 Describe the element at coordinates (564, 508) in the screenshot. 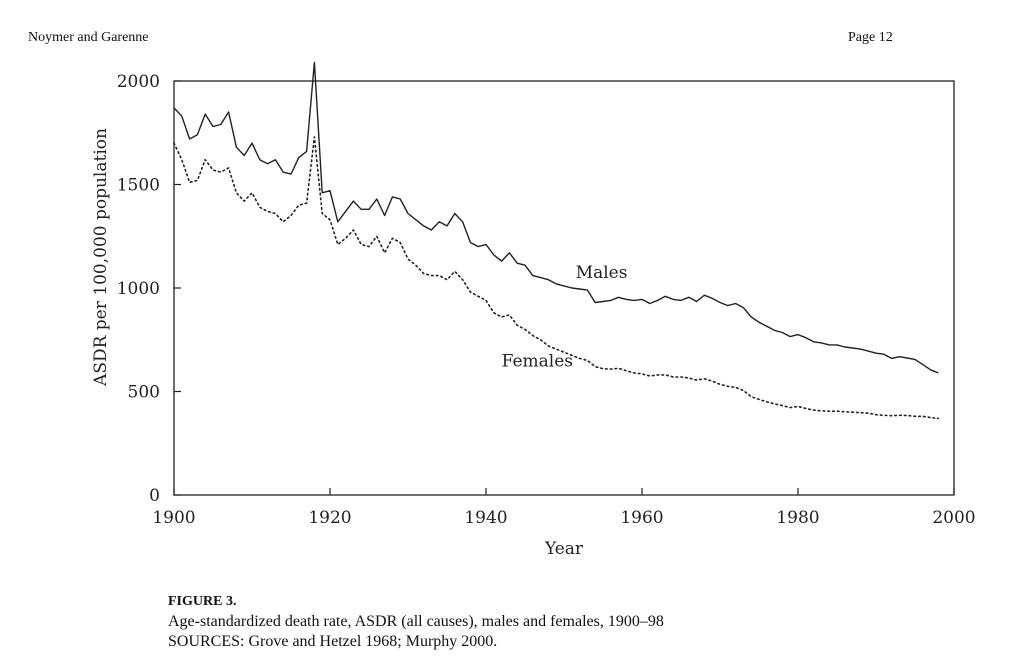

I see `x-axis: 1900 1920 1940 1960 1980 2000` at that location.